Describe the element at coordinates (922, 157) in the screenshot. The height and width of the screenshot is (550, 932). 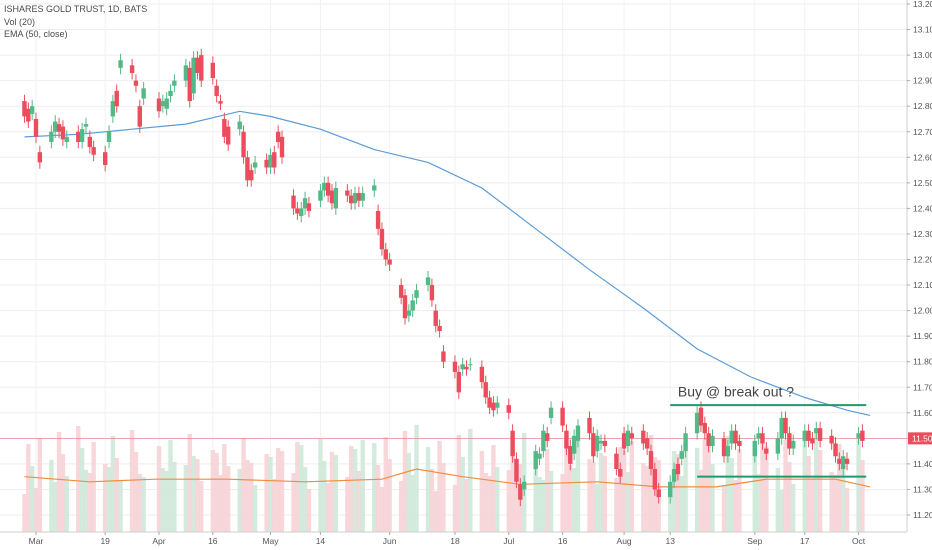
I see `price-tick-label: 12.60` at that location.